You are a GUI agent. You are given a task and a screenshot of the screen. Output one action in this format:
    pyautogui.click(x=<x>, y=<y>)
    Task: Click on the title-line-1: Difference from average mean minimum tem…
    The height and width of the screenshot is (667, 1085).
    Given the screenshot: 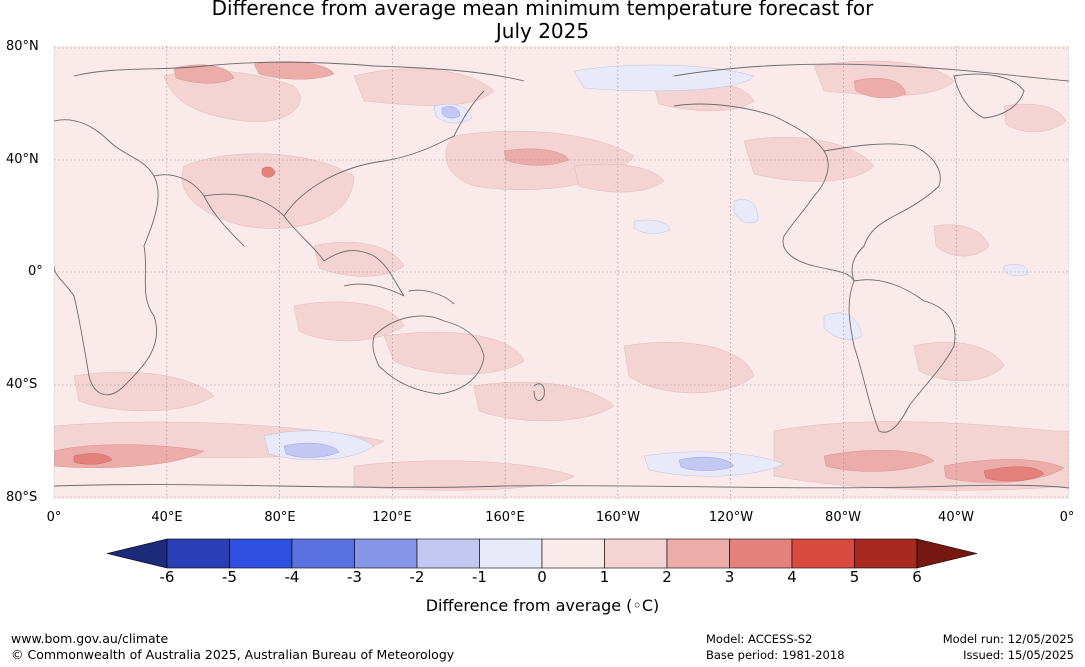 What is the action you would take?
    pyautogui.click(x=542, y=10)
    